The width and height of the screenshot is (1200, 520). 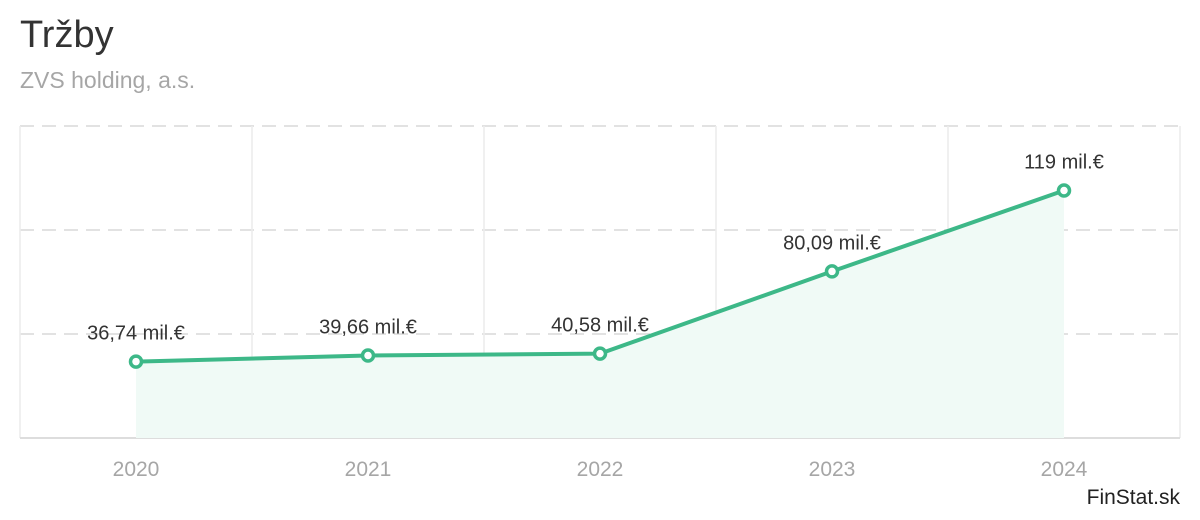 I want to click on chart-title: Tržby, so click(x=67, y=35).